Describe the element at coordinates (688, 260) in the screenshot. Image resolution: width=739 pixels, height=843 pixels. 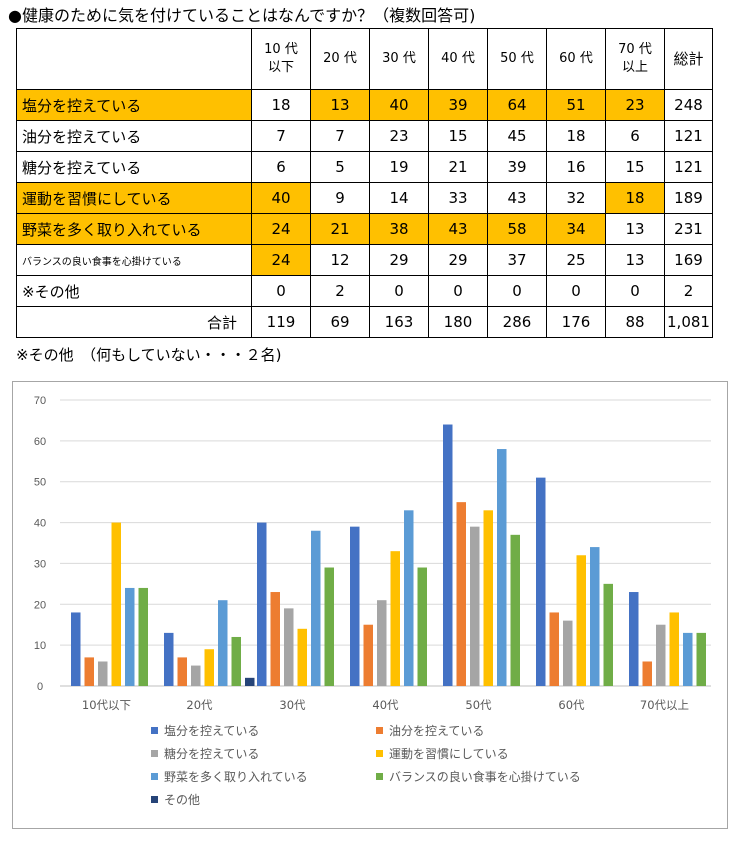
I see `table-cell: 169` at that location.